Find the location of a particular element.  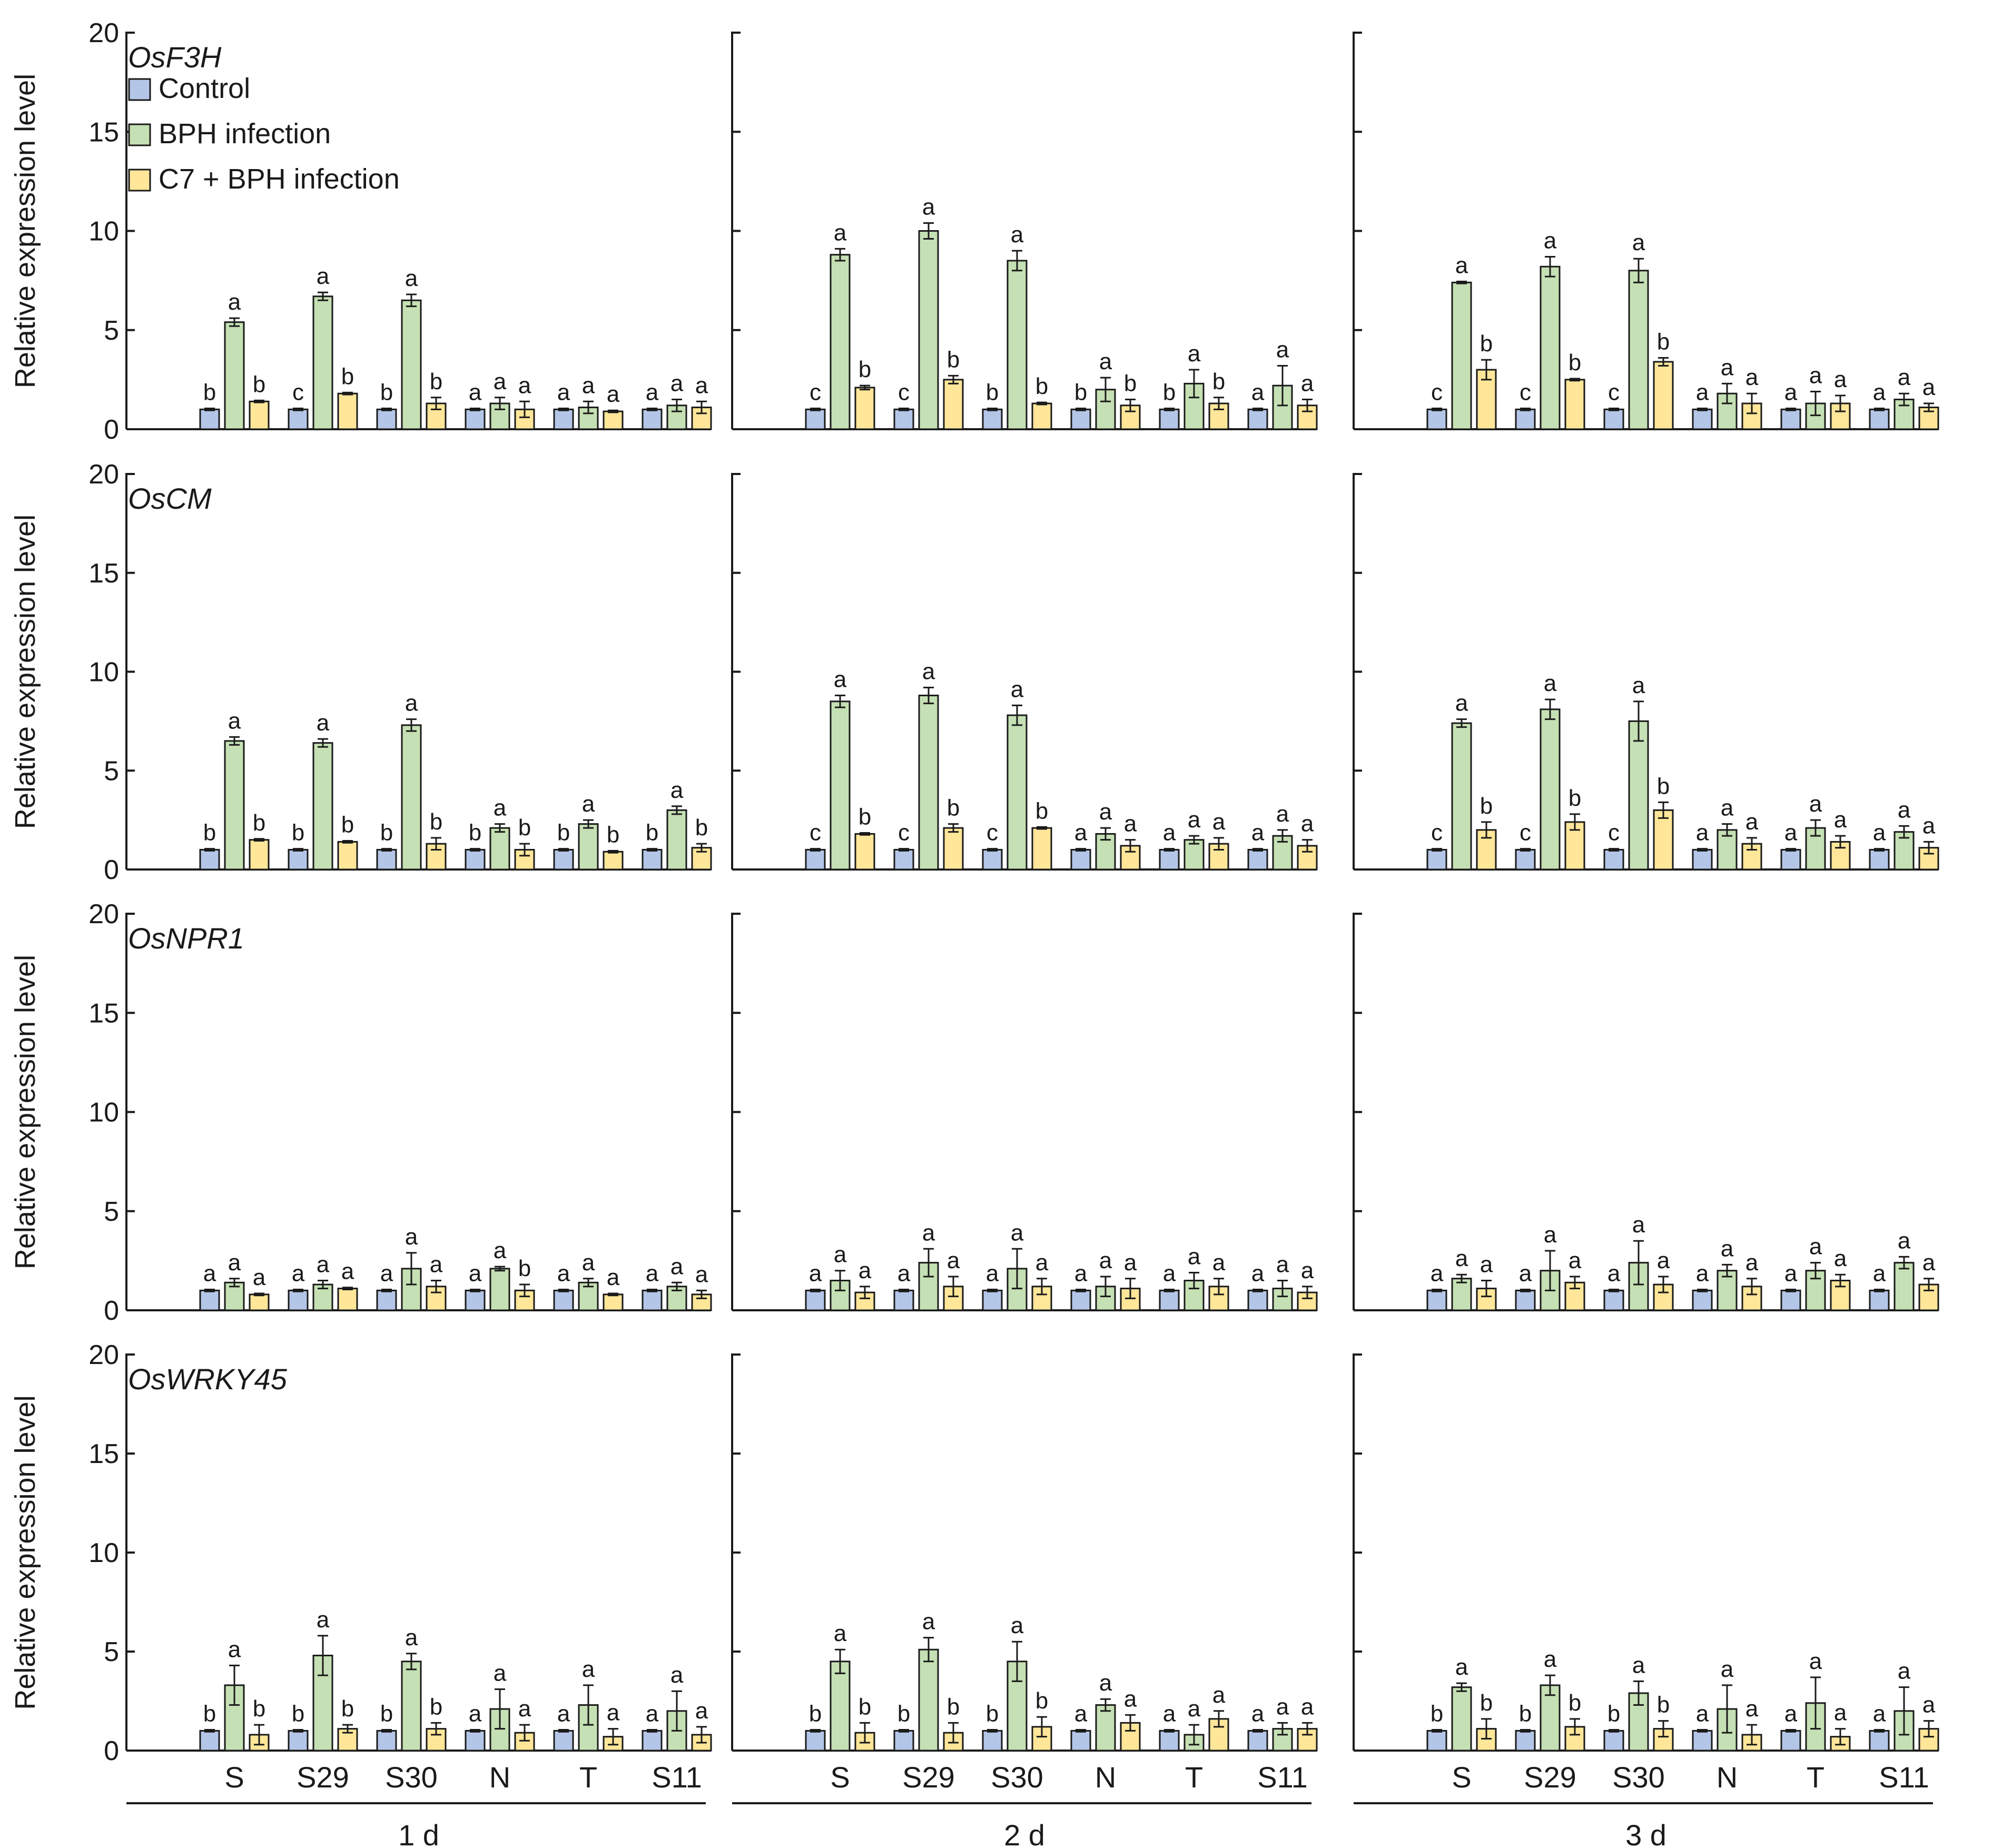

legend: Control BPH infection C7 + BPH infection is located at coordinates (264, 134).